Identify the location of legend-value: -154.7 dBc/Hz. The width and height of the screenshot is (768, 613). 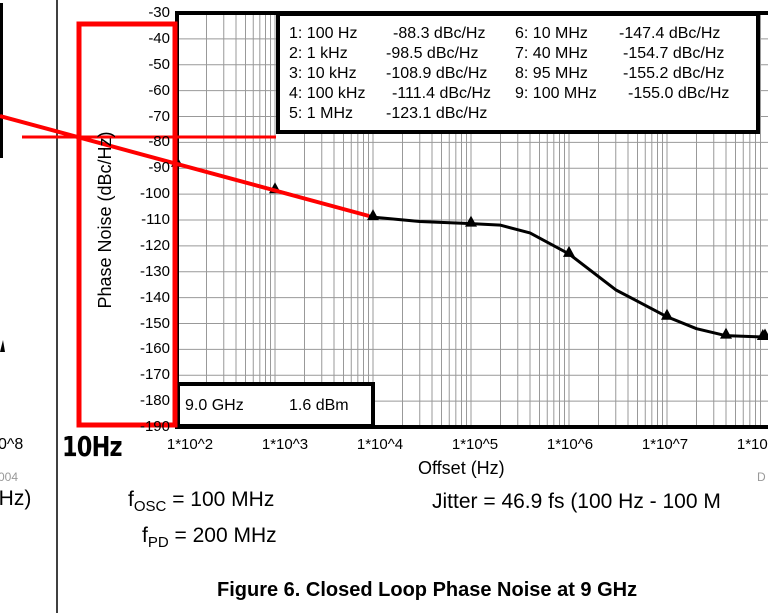
(674, 53).